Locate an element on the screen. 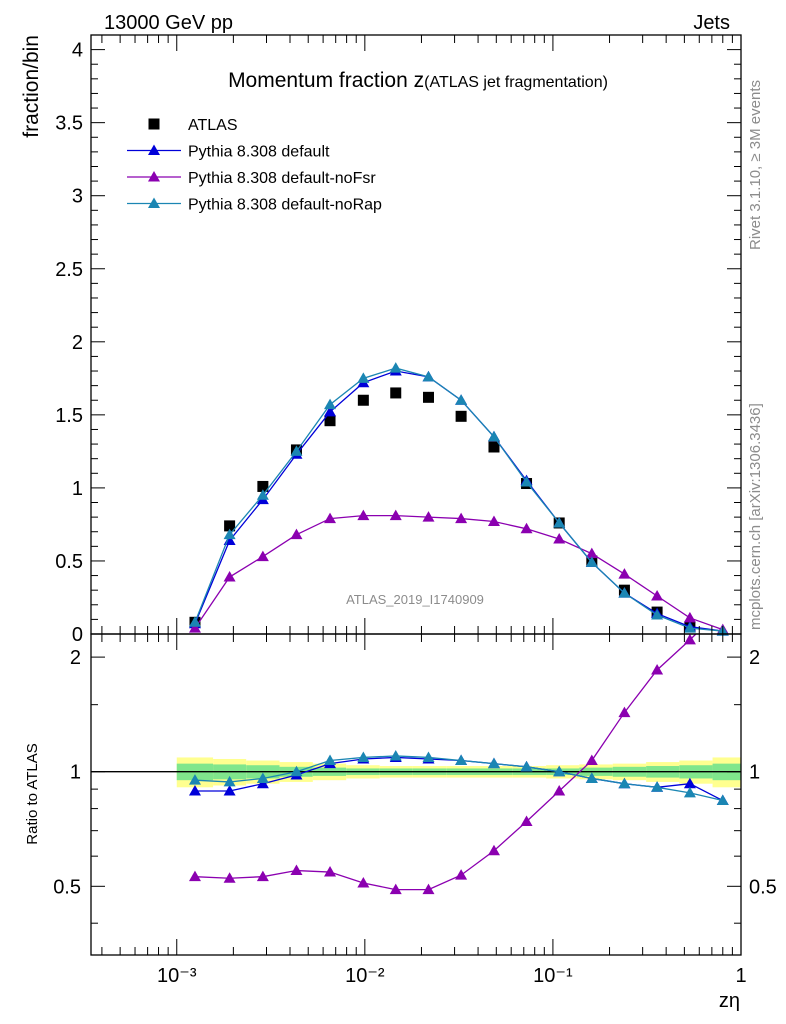  main-ytick-label: 0.5 is located at coordinates (69, 562).